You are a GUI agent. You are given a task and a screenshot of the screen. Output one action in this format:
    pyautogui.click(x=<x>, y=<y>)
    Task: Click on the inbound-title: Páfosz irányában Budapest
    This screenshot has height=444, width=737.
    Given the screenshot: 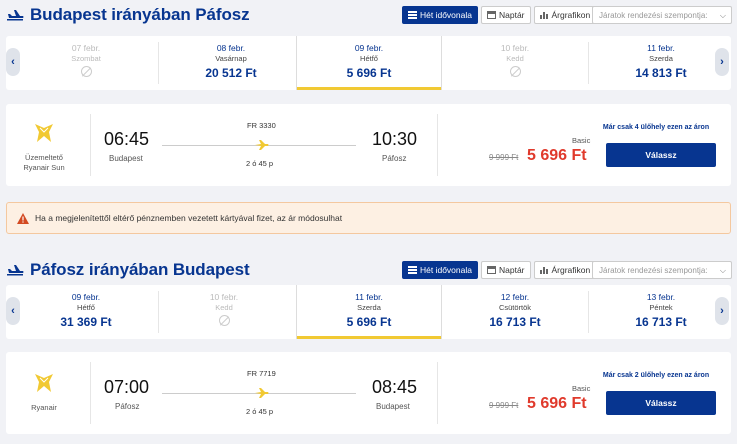 What is the action you would take?
    pyautogui.click(x=128, y=270)
    